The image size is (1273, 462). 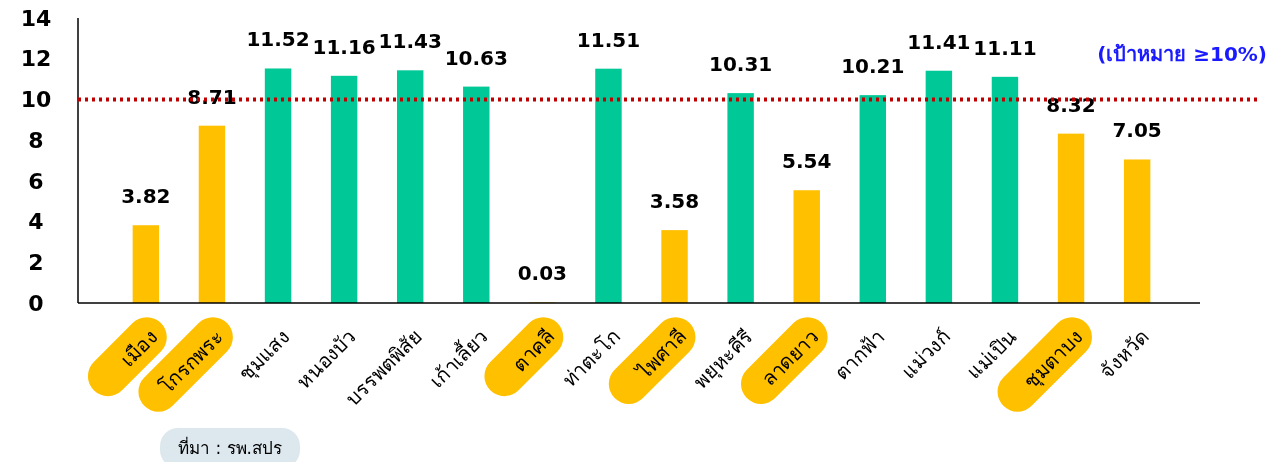 What do you see at coordinates (476, 57) in the screenshot?
I see `data-label: 10.63` at bounding box center [476, 57].